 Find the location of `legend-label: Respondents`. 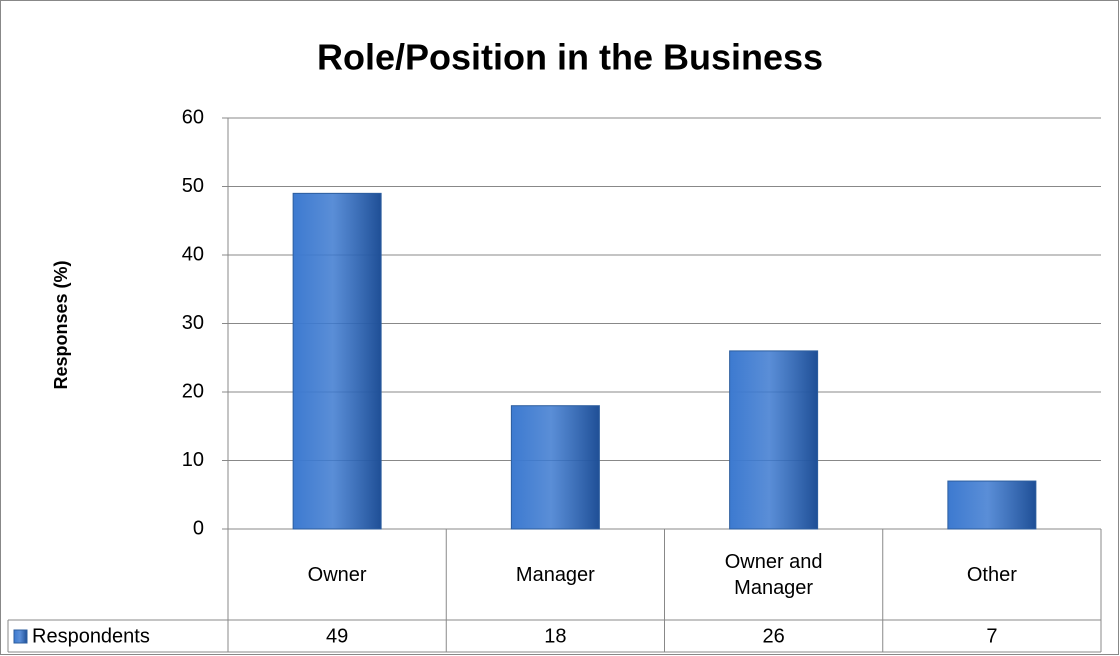

legend-label: Respondents is located at coordinates (91, 636).